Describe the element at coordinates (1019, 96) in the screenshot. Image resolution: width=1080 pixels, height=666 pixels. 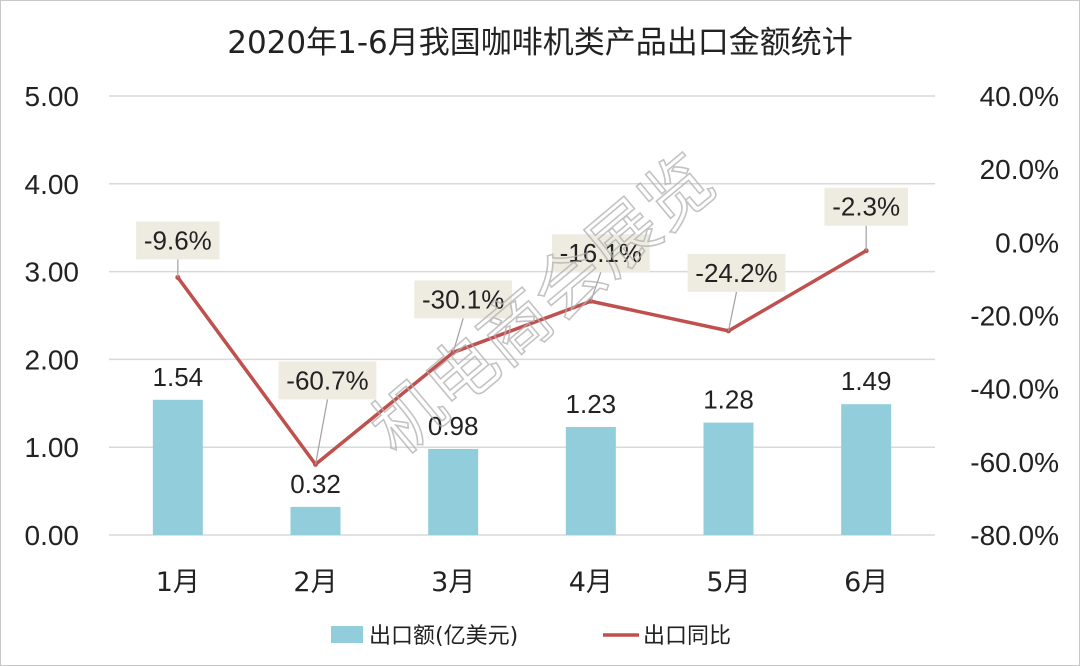
I see `y-right-tick-label: 40.0%` at that location.